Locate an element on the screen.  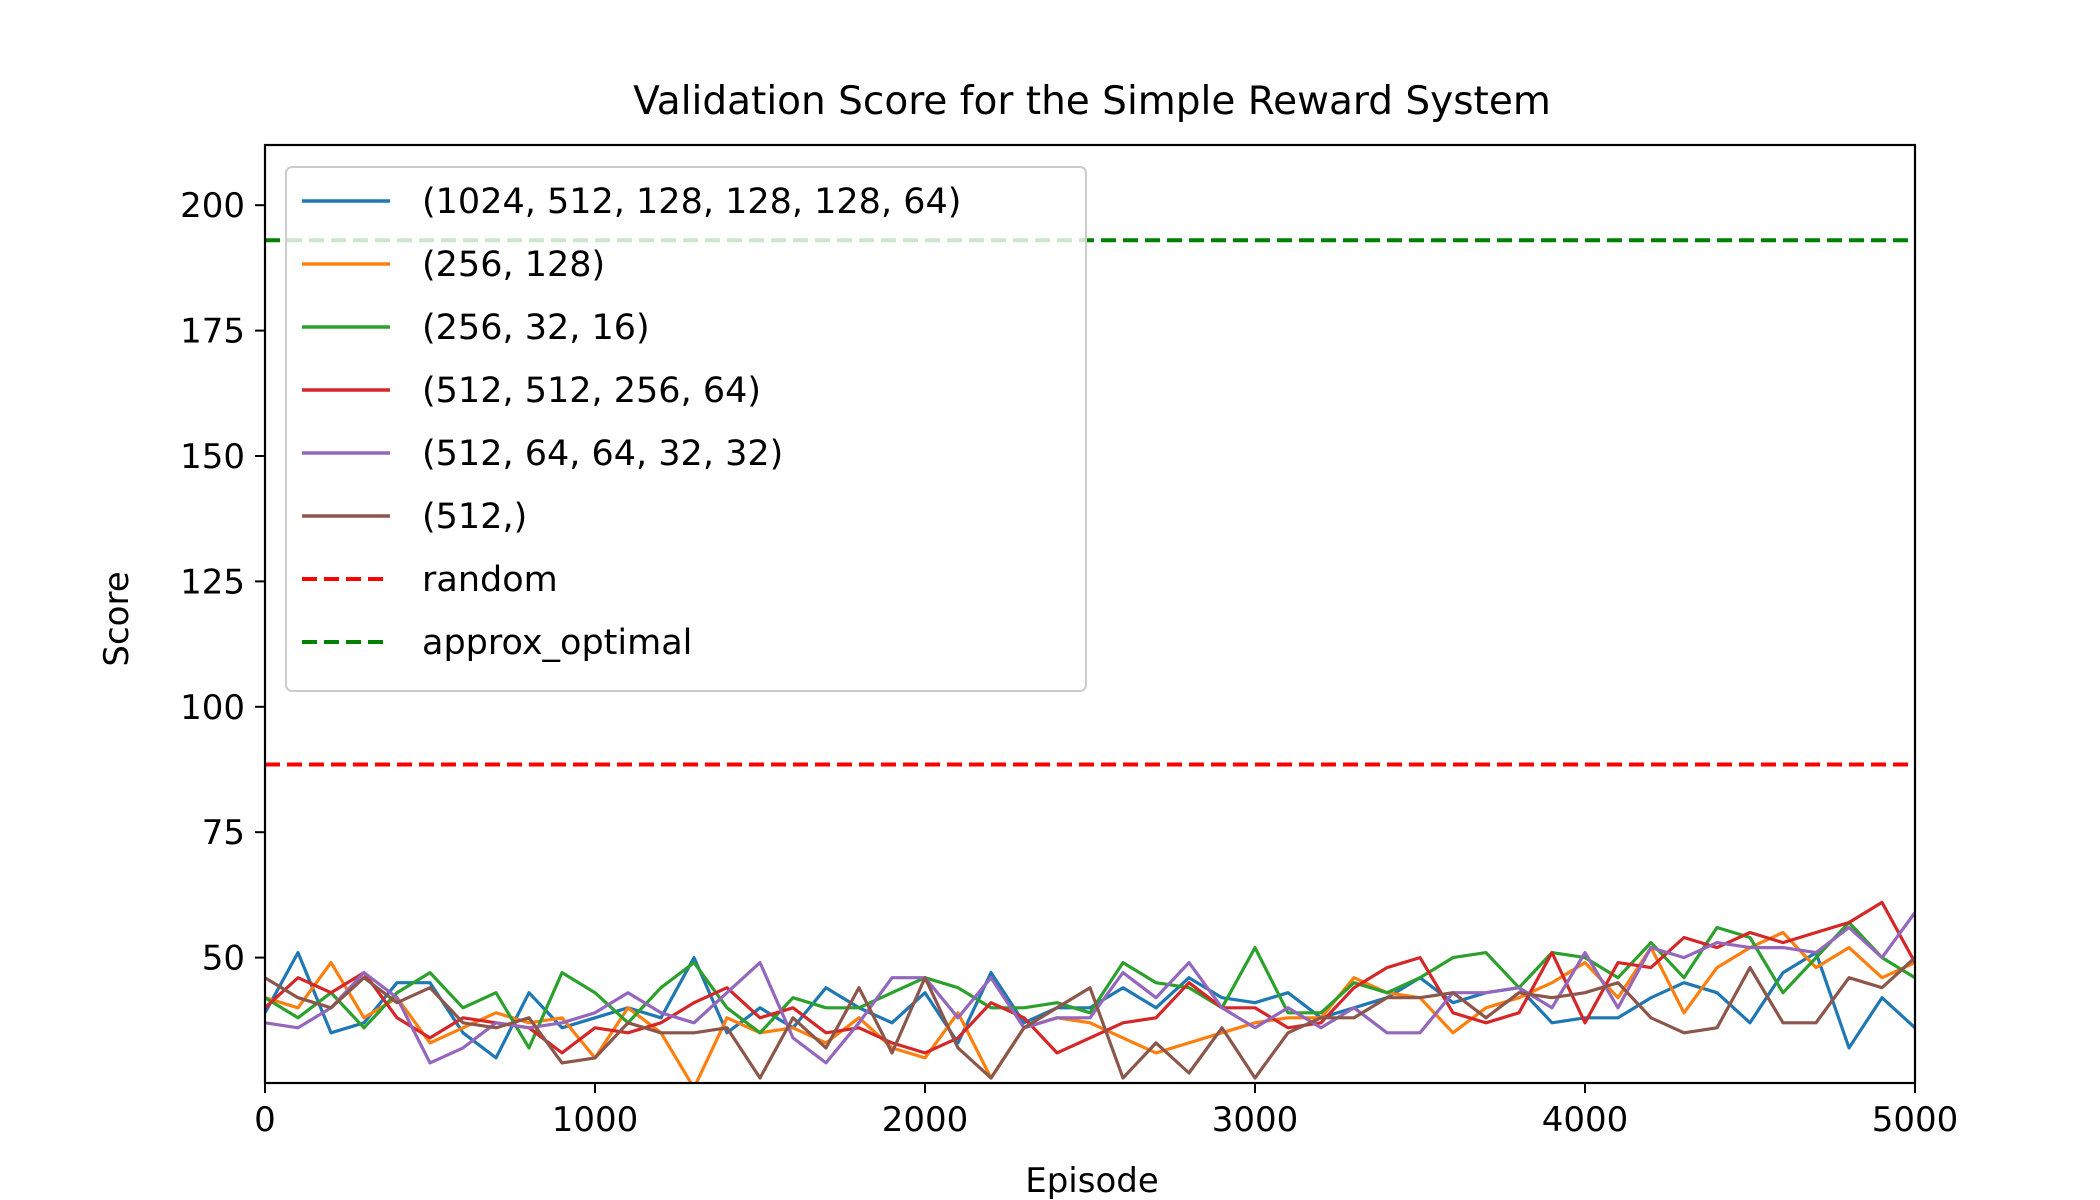
y-tick-label: 100 is located at coordinates (212, 708).